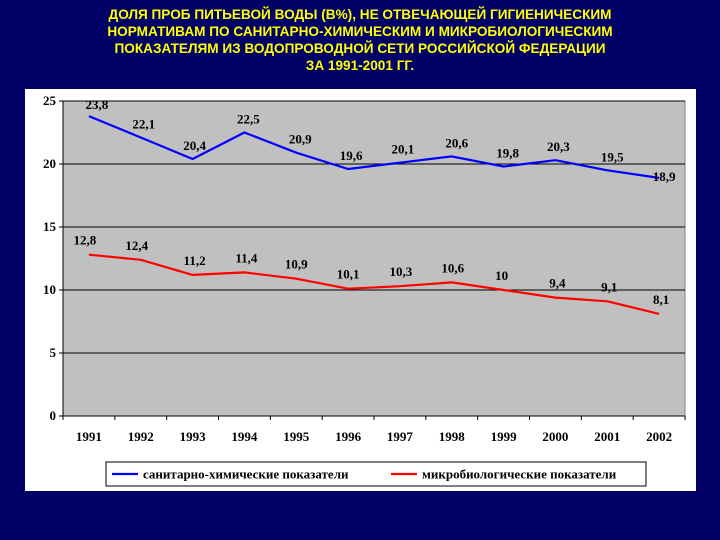  Describe the element at coordinates (401, 271) in the screenshot. I see `data-label: 10,3` at that location.